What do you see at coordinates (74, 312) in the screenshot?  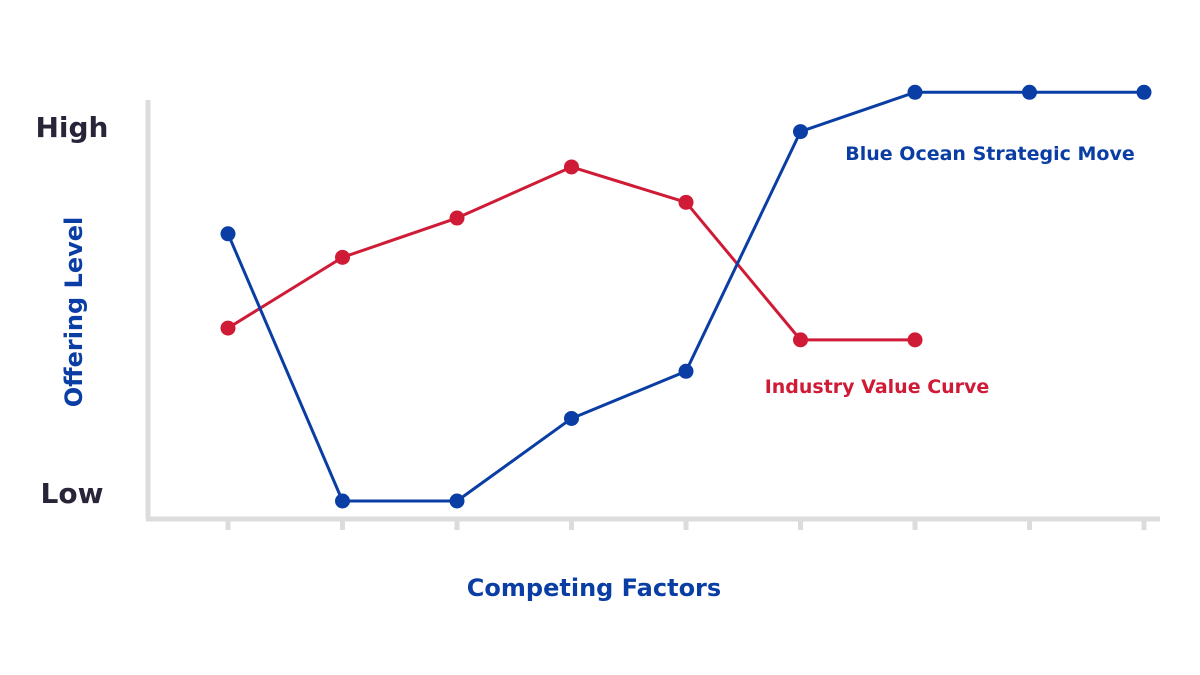 I see `y-axis-title: Offering Level` at bounding box center [74, 312].